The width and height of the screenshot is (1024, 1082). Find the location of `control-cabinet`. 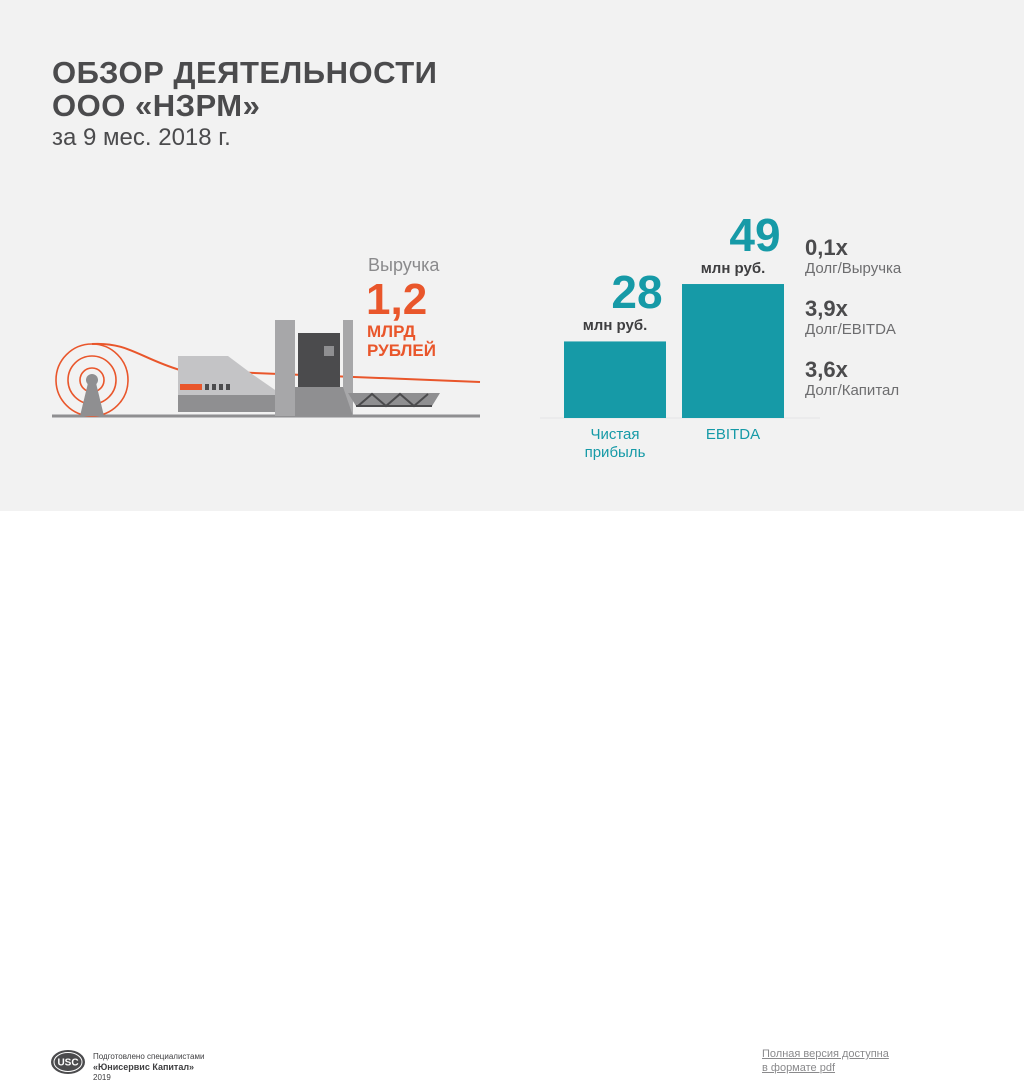

control-cabinet is located at coordinates (319, 360).